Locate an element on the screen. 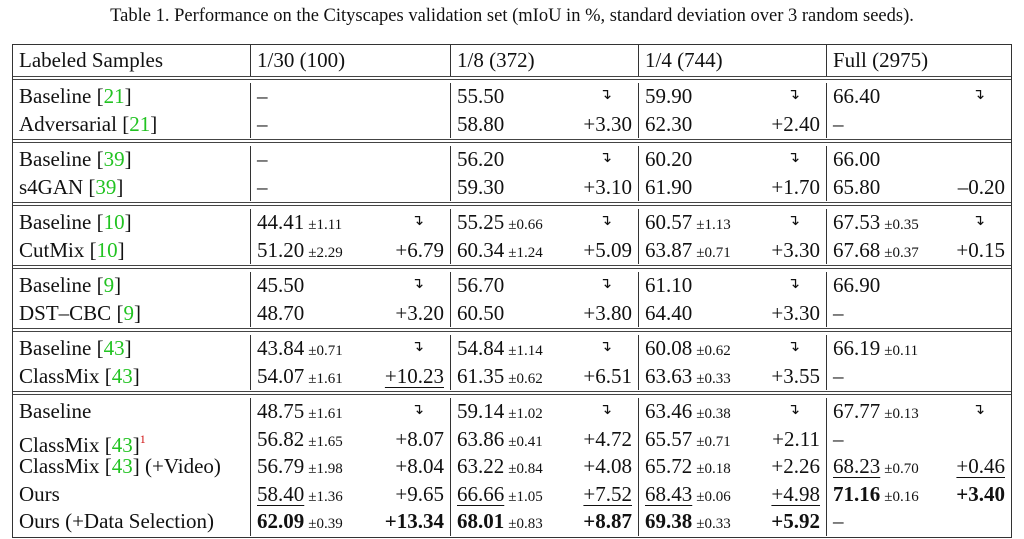  miou-value: 59.14 is located at coordinates (481, 411).